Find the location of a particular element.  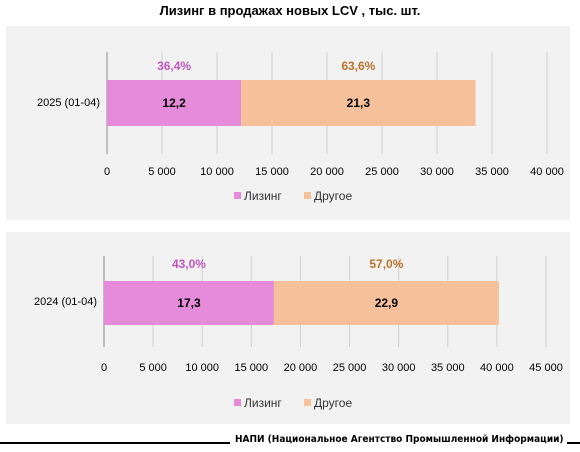

bar-value-label: 22,9 is located at coordinates (387, 303).